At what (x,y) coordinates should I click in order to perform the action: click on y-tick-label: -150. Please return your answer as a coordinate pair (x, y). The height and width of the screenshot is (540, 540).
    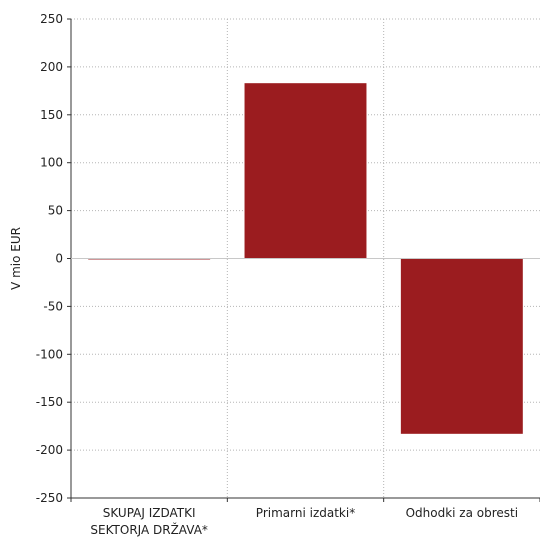
    Looking at the image, I should click on (49, 402).